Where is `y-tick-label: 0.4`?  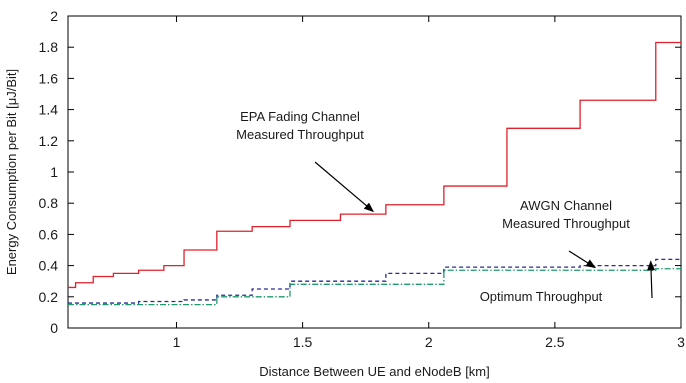 y-tick-label: 0.4 is located at coordinates (49, 266).